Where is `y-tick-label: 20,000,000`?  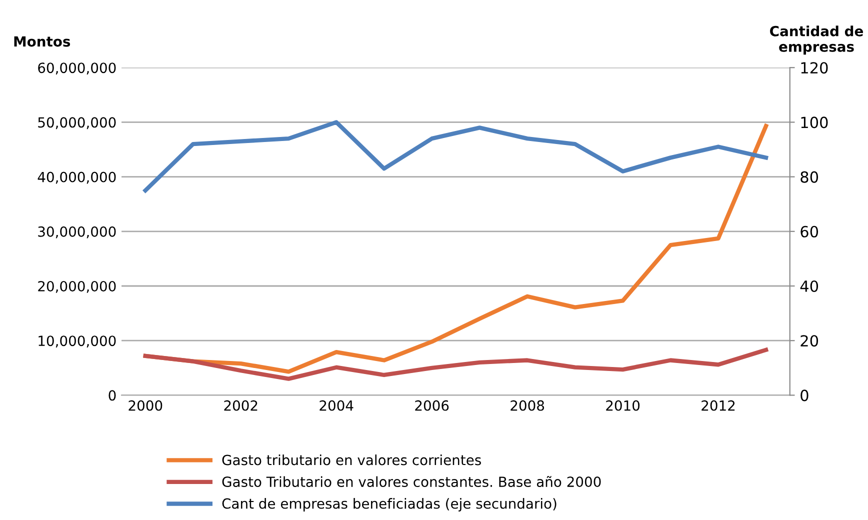
y-tick-label: 20,000,000 is located at coordinates (77, 286).